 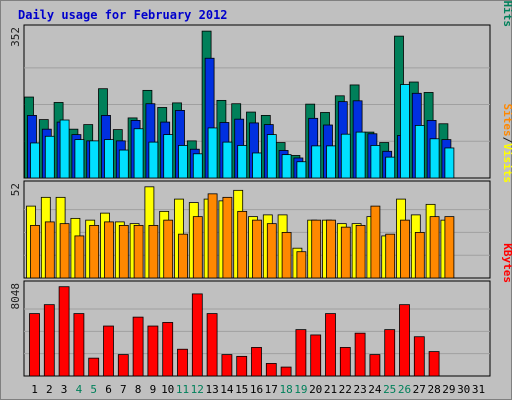 I want to click on panel-max-label: 52, so click(x=15, y=189).